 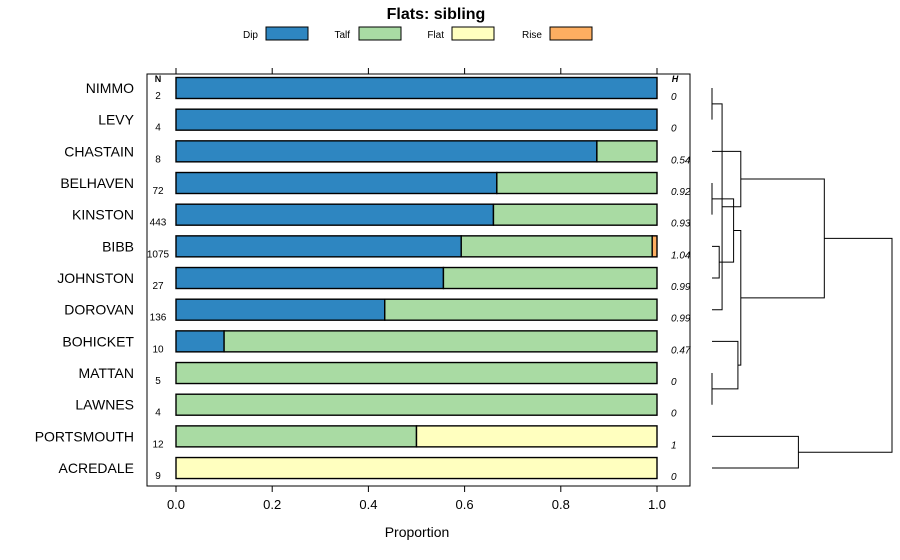 What do you see at coordinates (98, 341) in the screenshot?
I see `category-label: BOHICKET` at bounding box center [98, 341].